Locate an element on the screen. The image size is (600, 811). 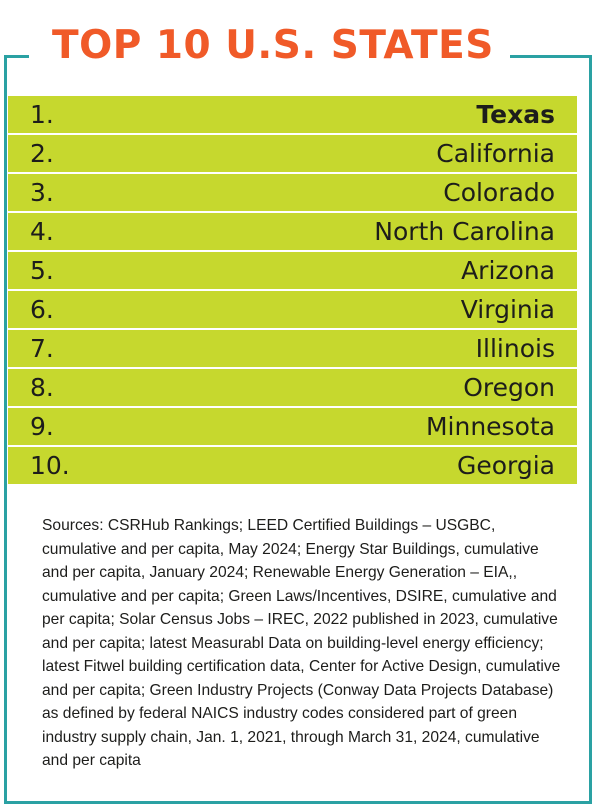
ranking-row: 8. Oregon is located at coordinates (292, 387).